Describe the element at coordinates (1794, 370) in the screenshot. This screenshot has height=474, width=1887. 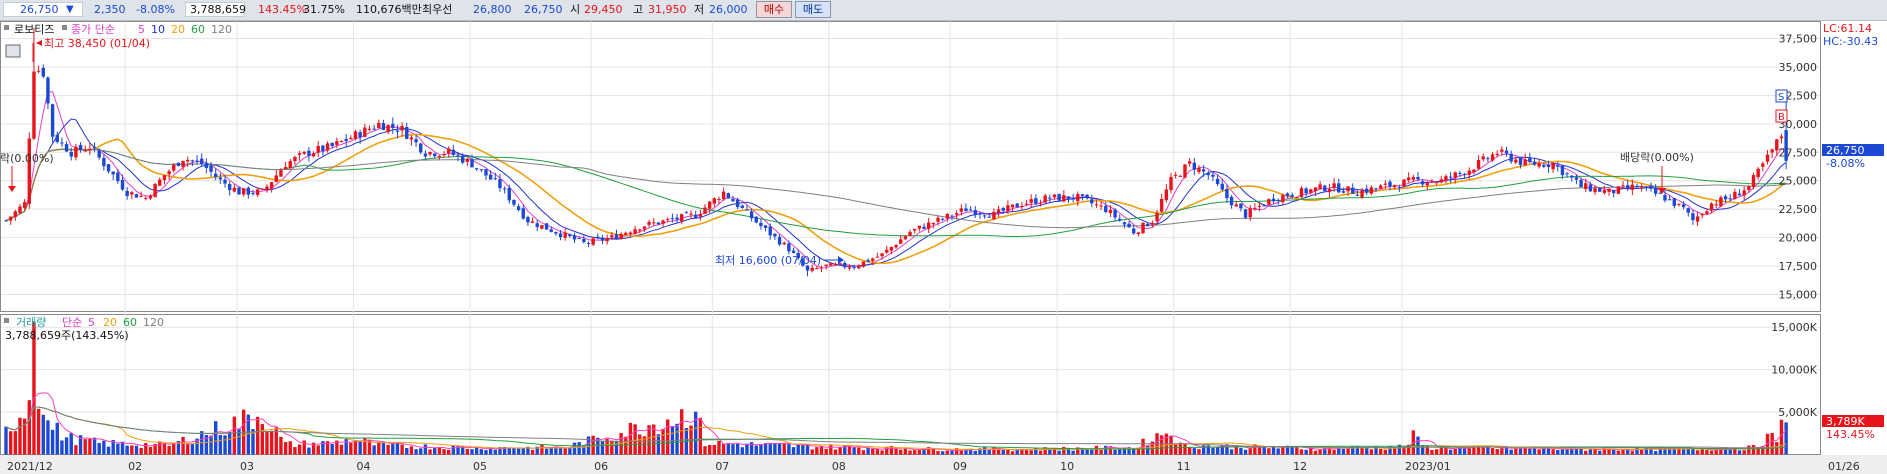
I see `volume-axis-labels: 5,000K 10,000K 15,000K` at that location.